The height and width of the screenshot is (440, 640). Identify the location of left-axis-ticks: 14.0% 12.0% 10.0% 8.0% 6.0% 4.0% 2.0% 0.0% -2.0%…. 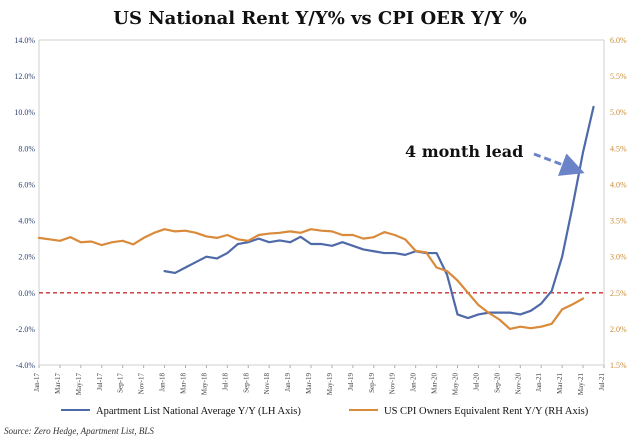
(24, 203).